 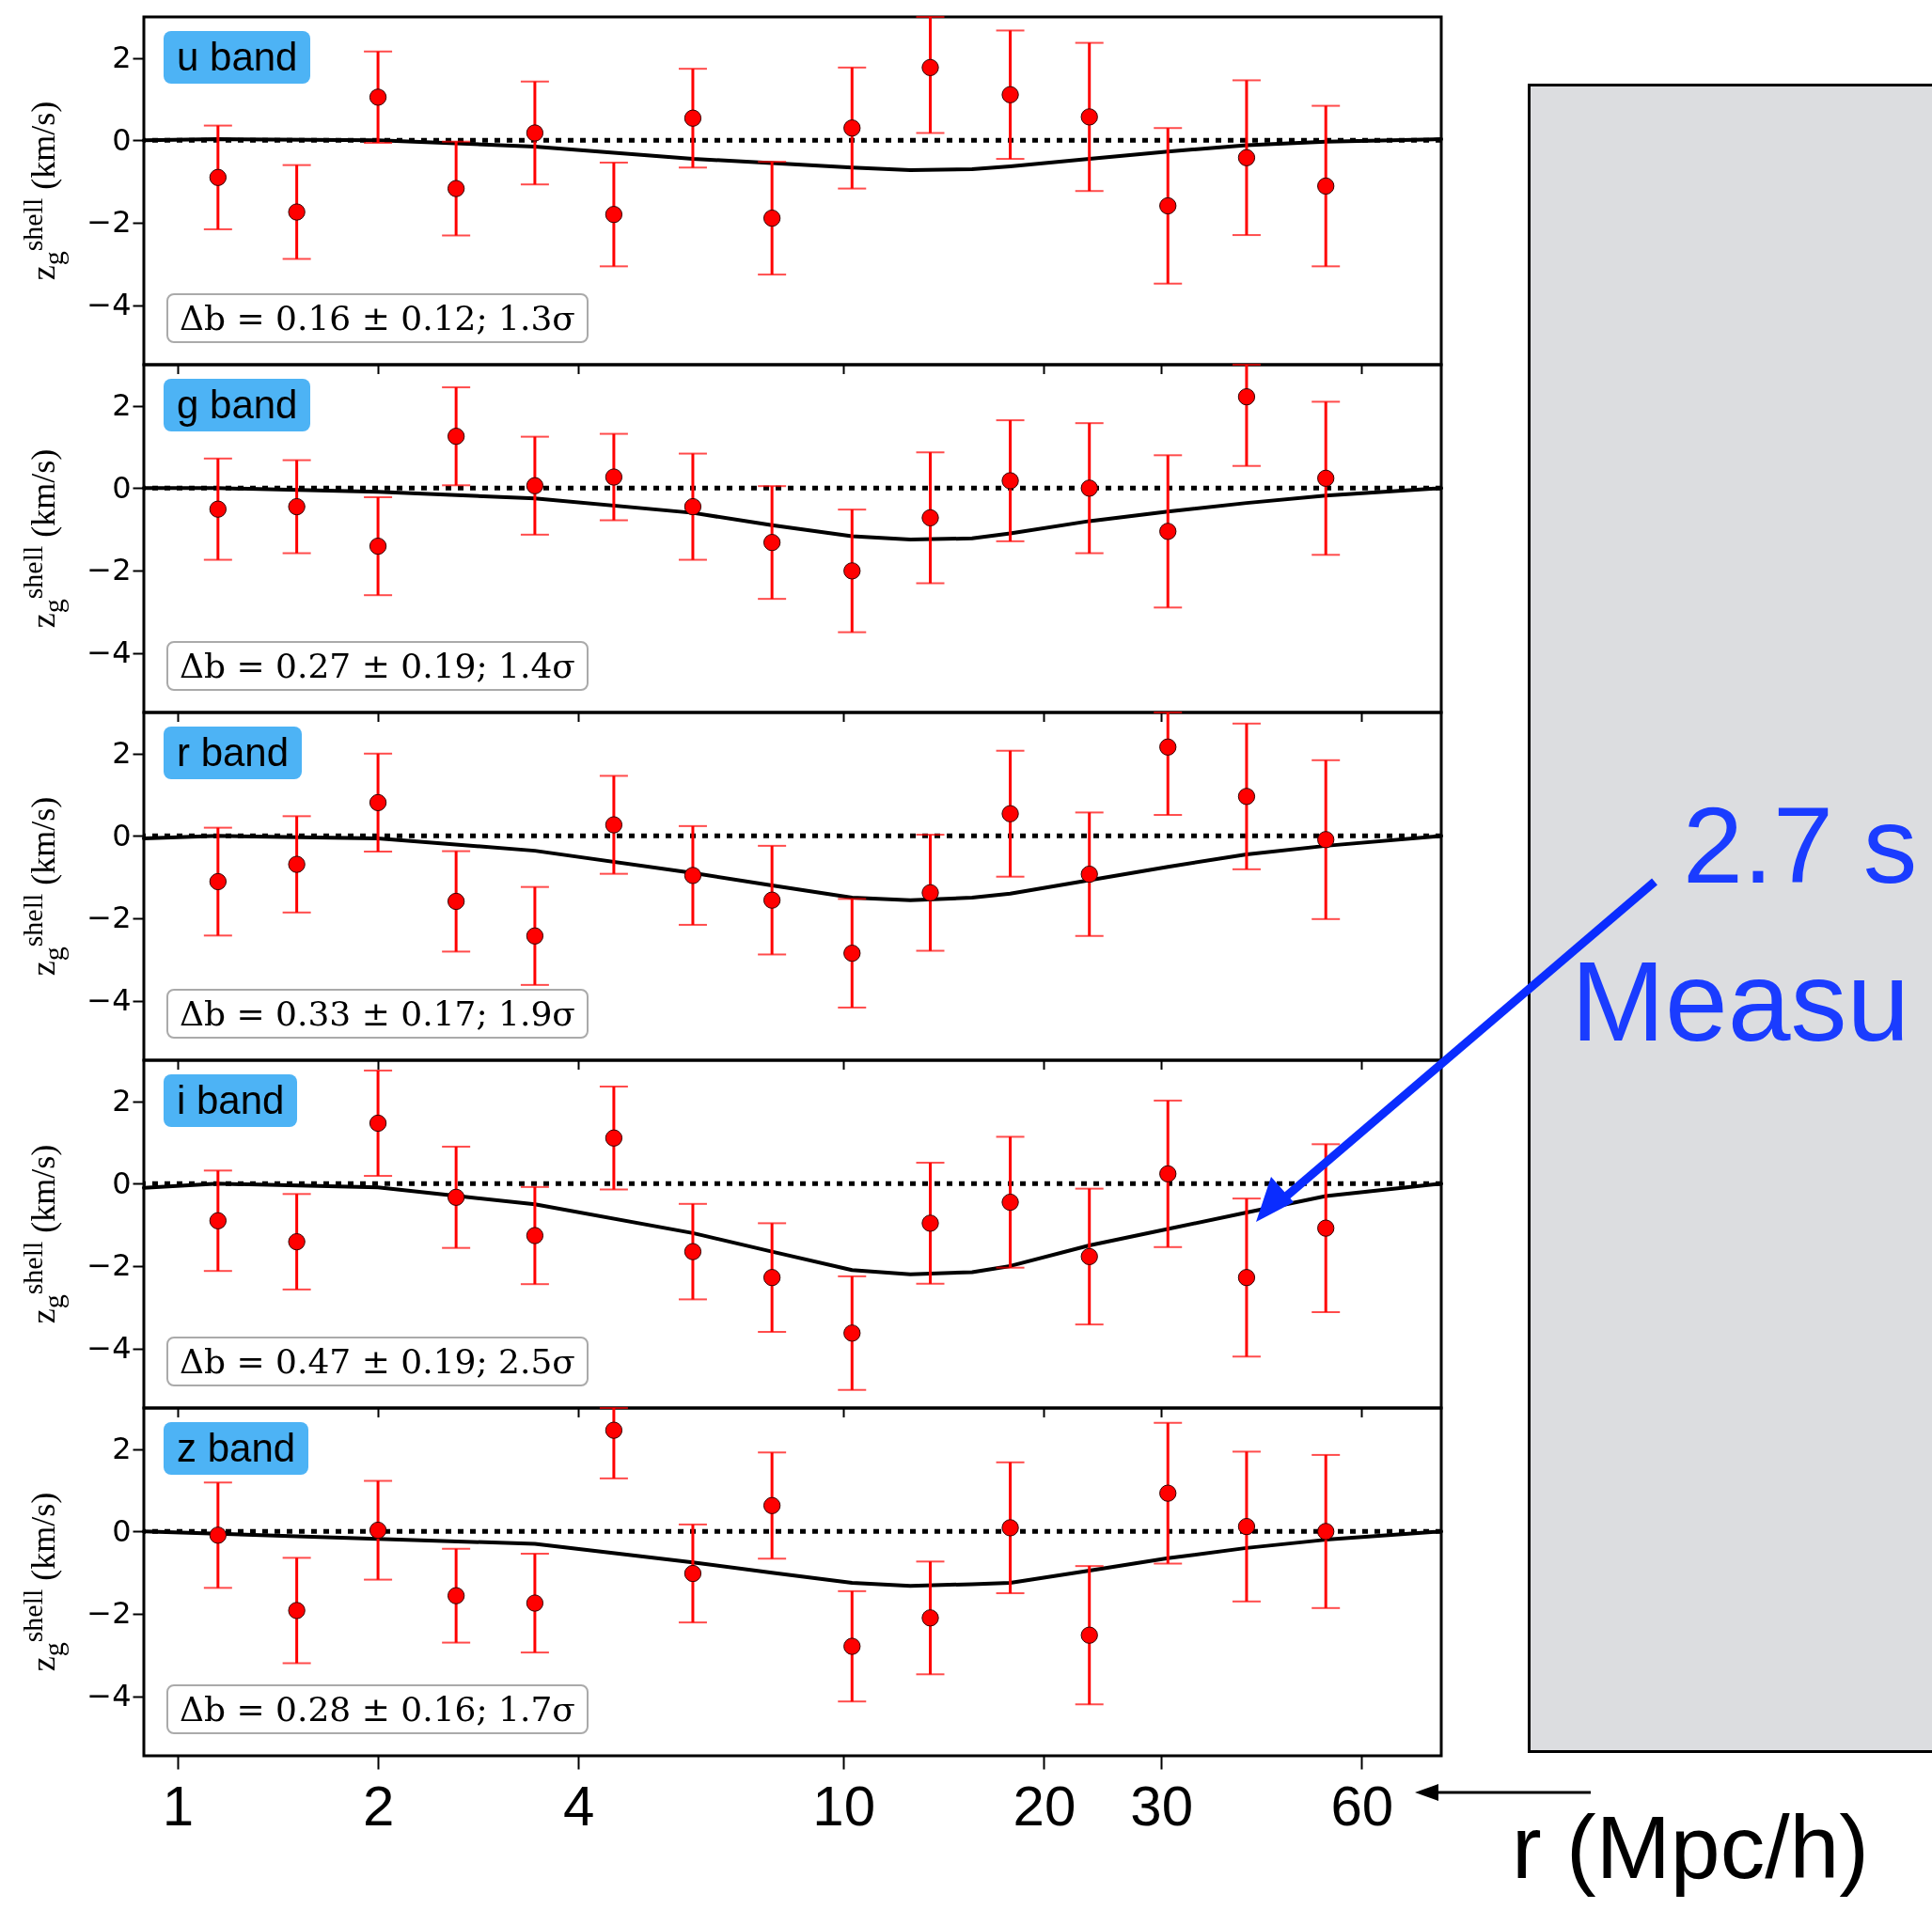 What do you see at coordinates (1691, 1847) in the screenshot?
I see `x-axis-title: r (Mpc/h)` at bounding box center [1691, 1847].